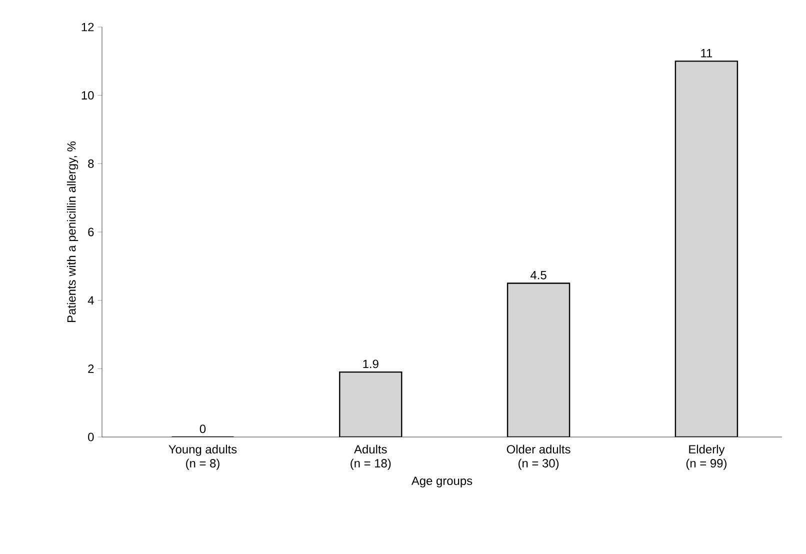 The width and height of the screenshot is (806, 554). Describe the element at coordinates (203, 429) in the screenshot. I see `data-label: 0` at that location.